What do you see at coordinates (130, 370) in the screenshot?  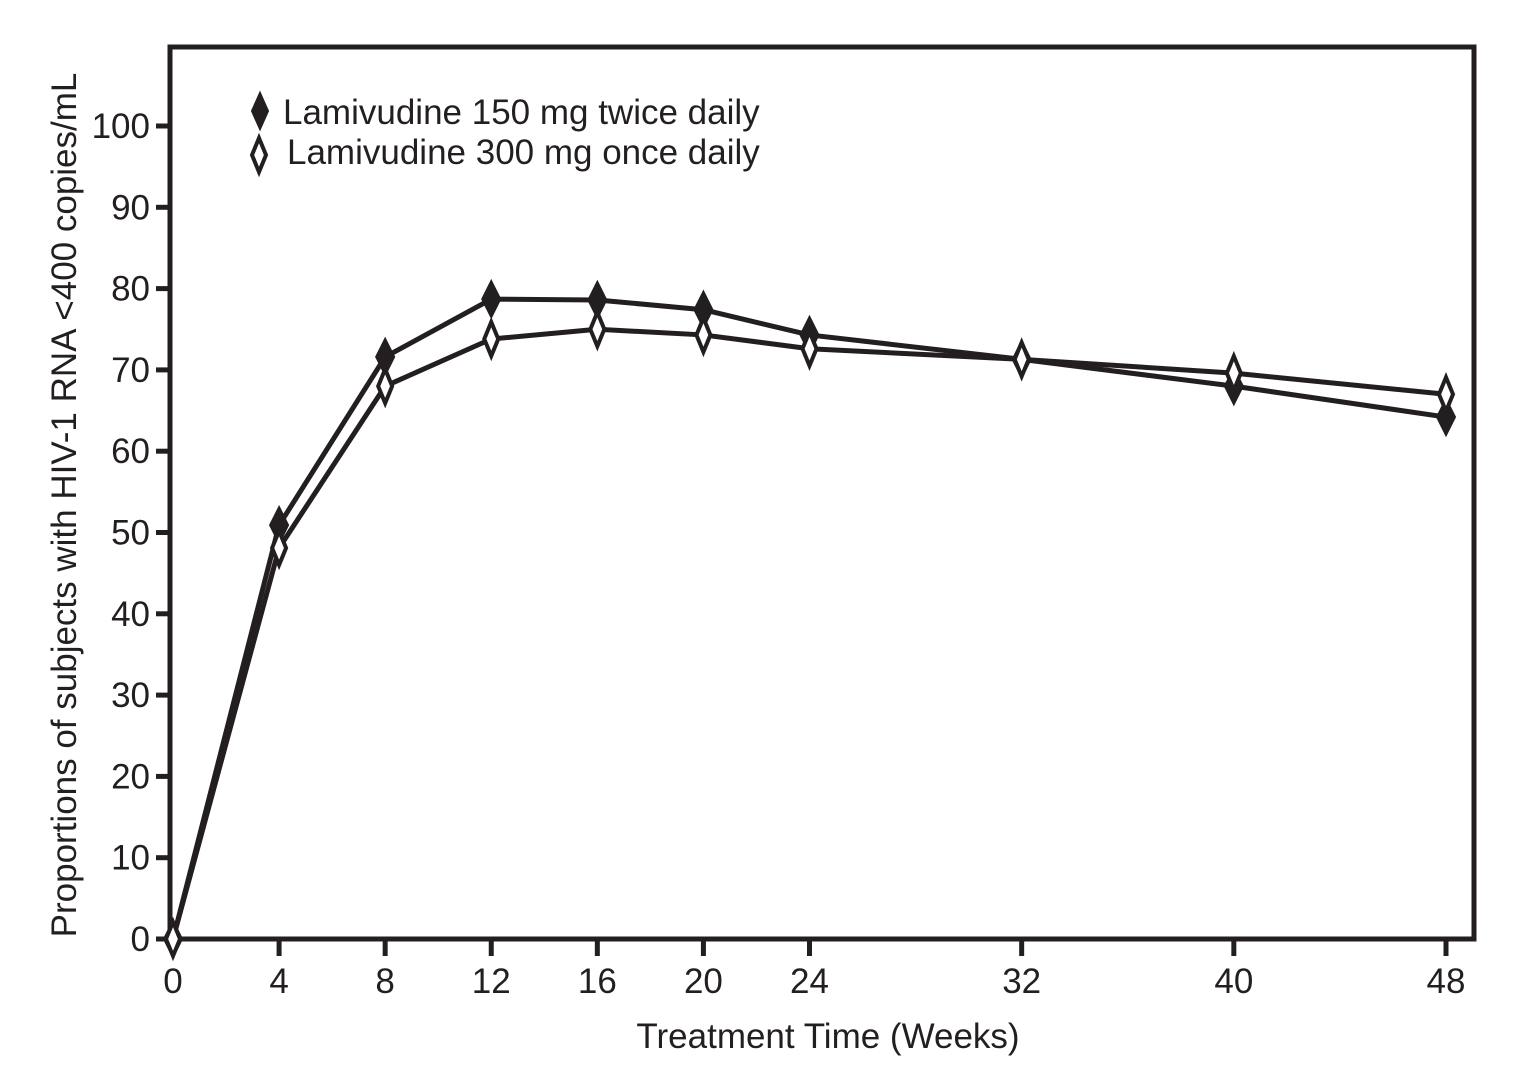 I see `y-tick-label: 70` at bounding box center [130, 370].